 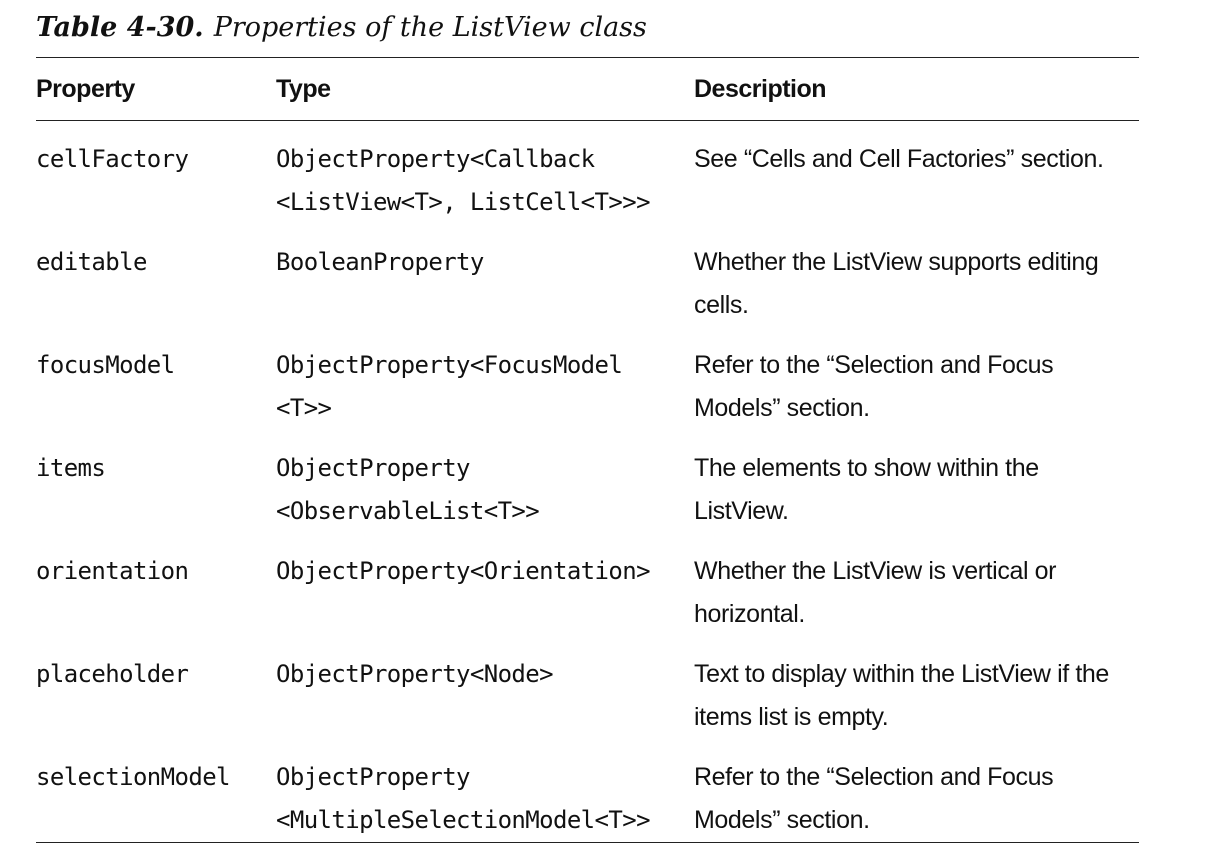 I want to click on type-line: <MultipleSelectionModel<T>>, so click(x=463, y=820).